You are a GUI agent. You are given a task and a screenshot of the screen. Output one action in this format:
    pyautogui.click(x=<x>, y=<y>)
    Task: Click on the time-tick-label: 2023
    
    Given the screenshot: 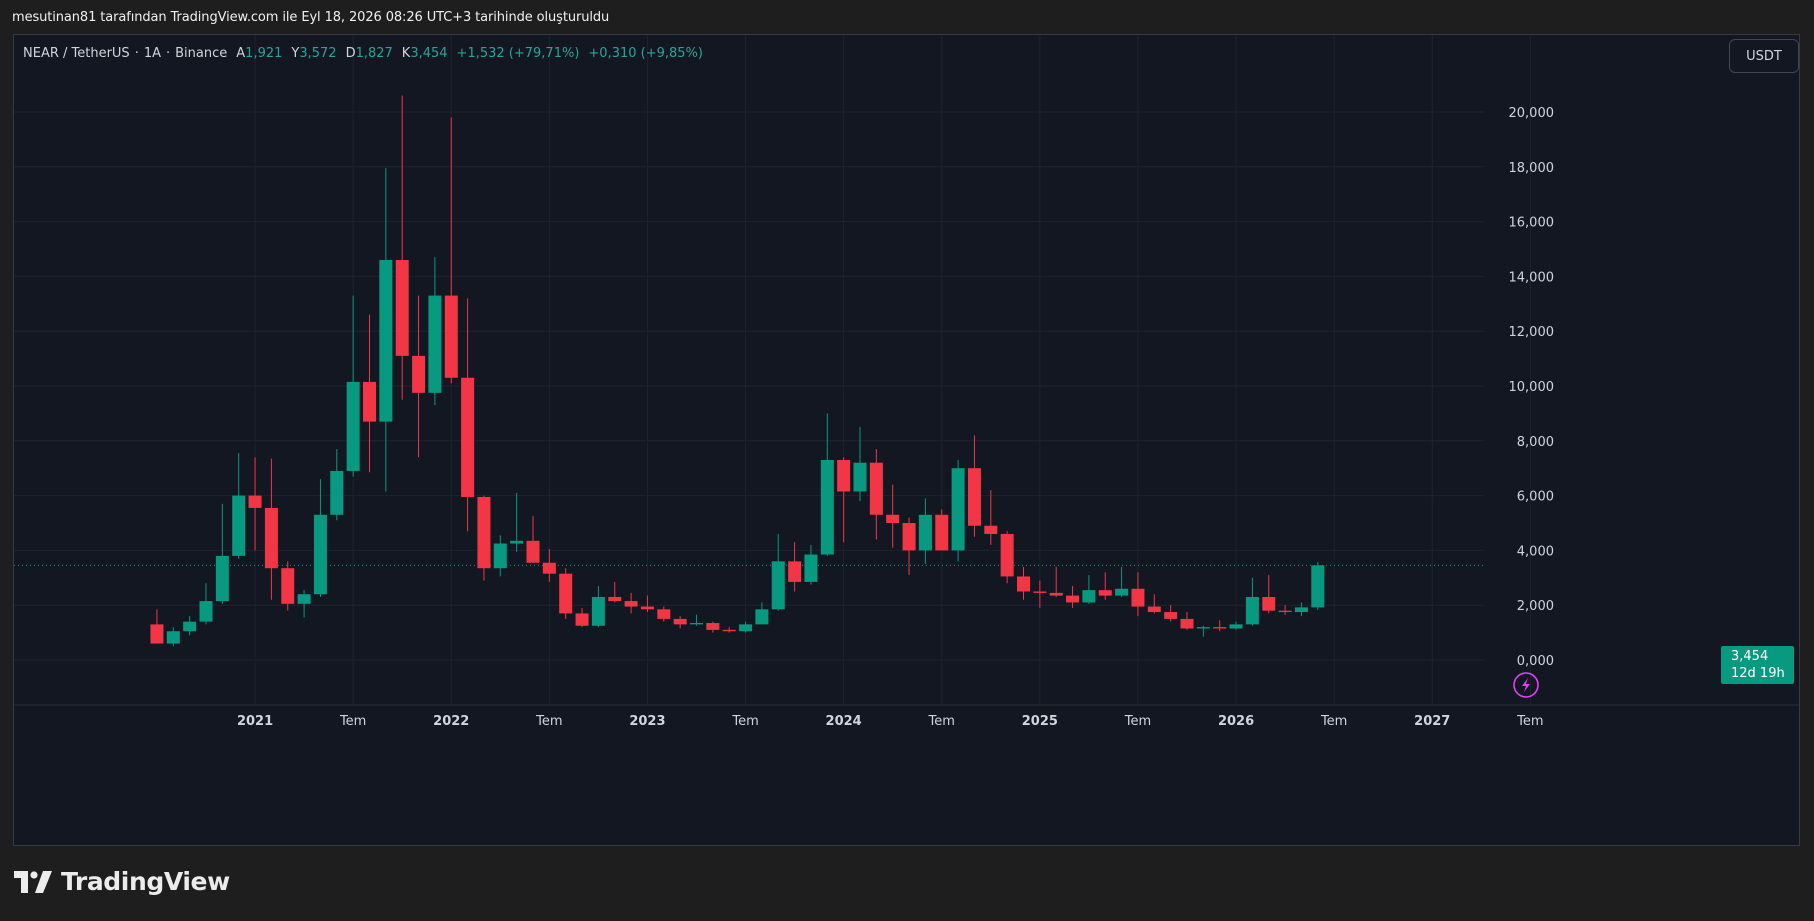 What is the action you would take?
    pyautogui.click(x=647, y=721)
    